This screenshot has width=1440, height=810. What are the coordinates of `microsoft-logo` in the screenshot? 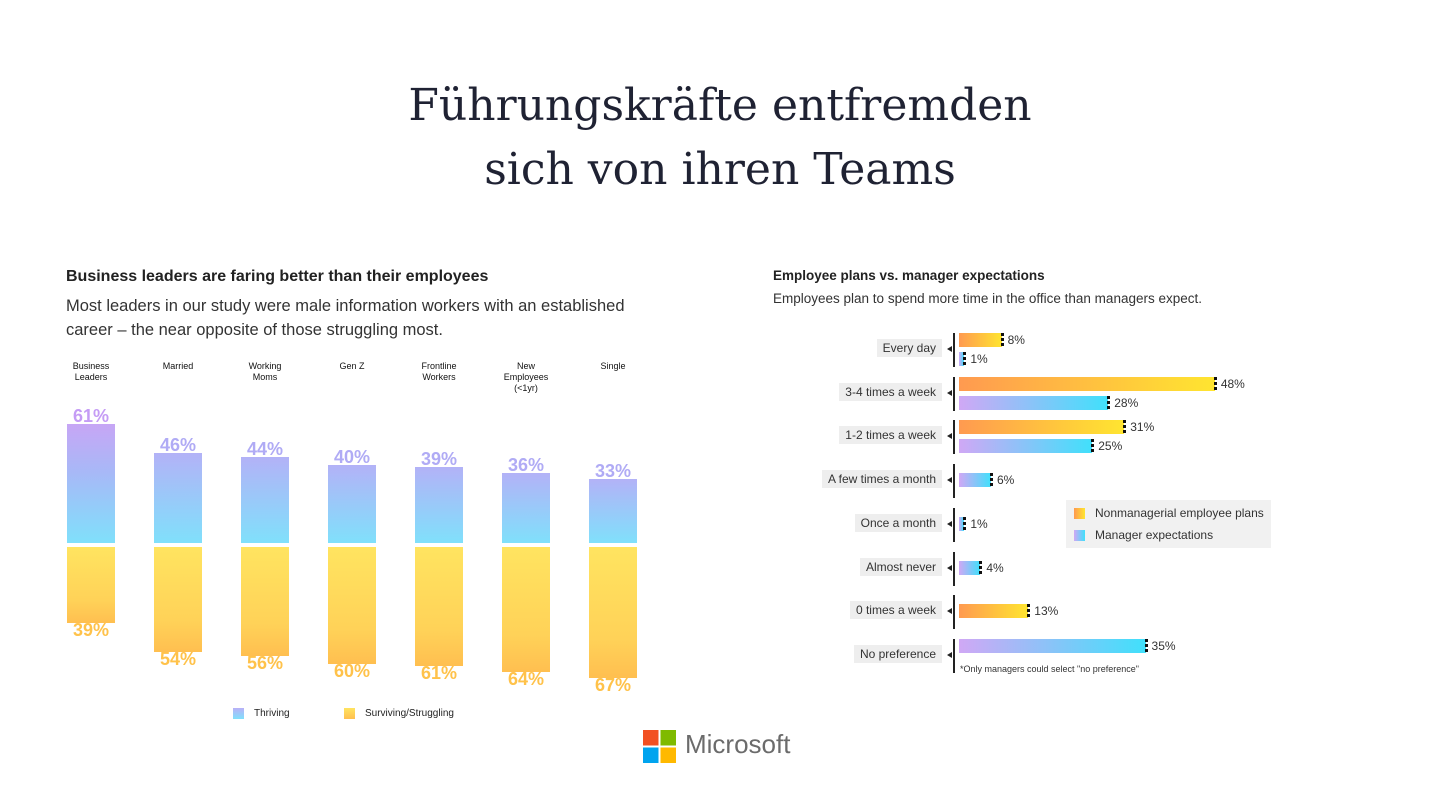 It's located at (659, 746).